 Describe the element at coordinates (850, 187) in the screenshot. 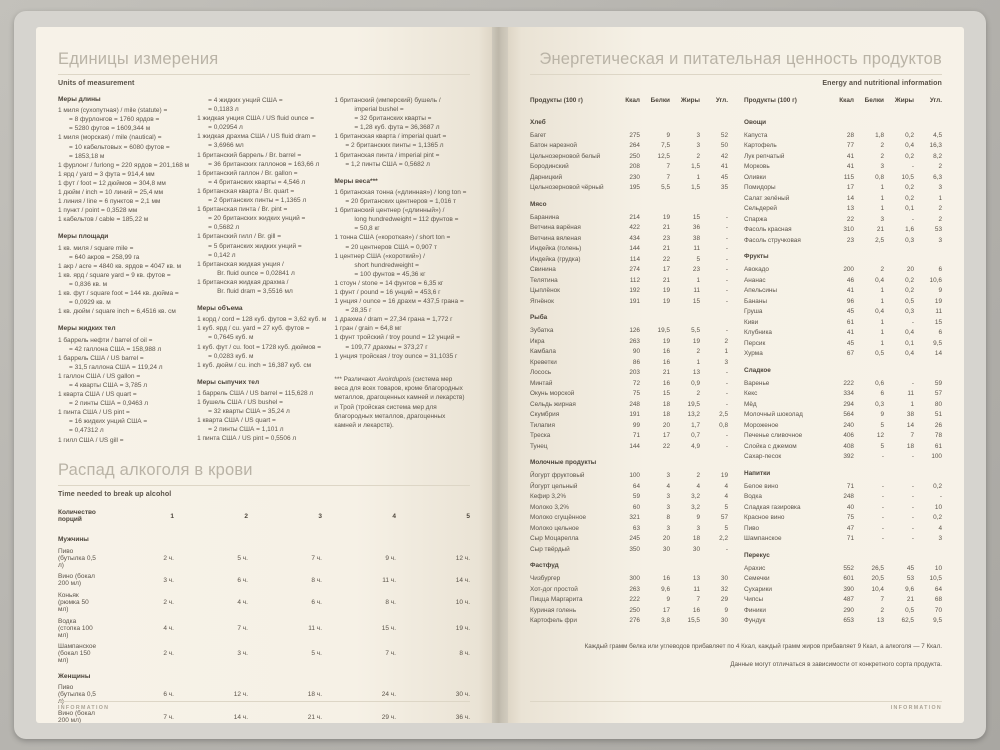

I see `nutrition-value: 17` at that location.